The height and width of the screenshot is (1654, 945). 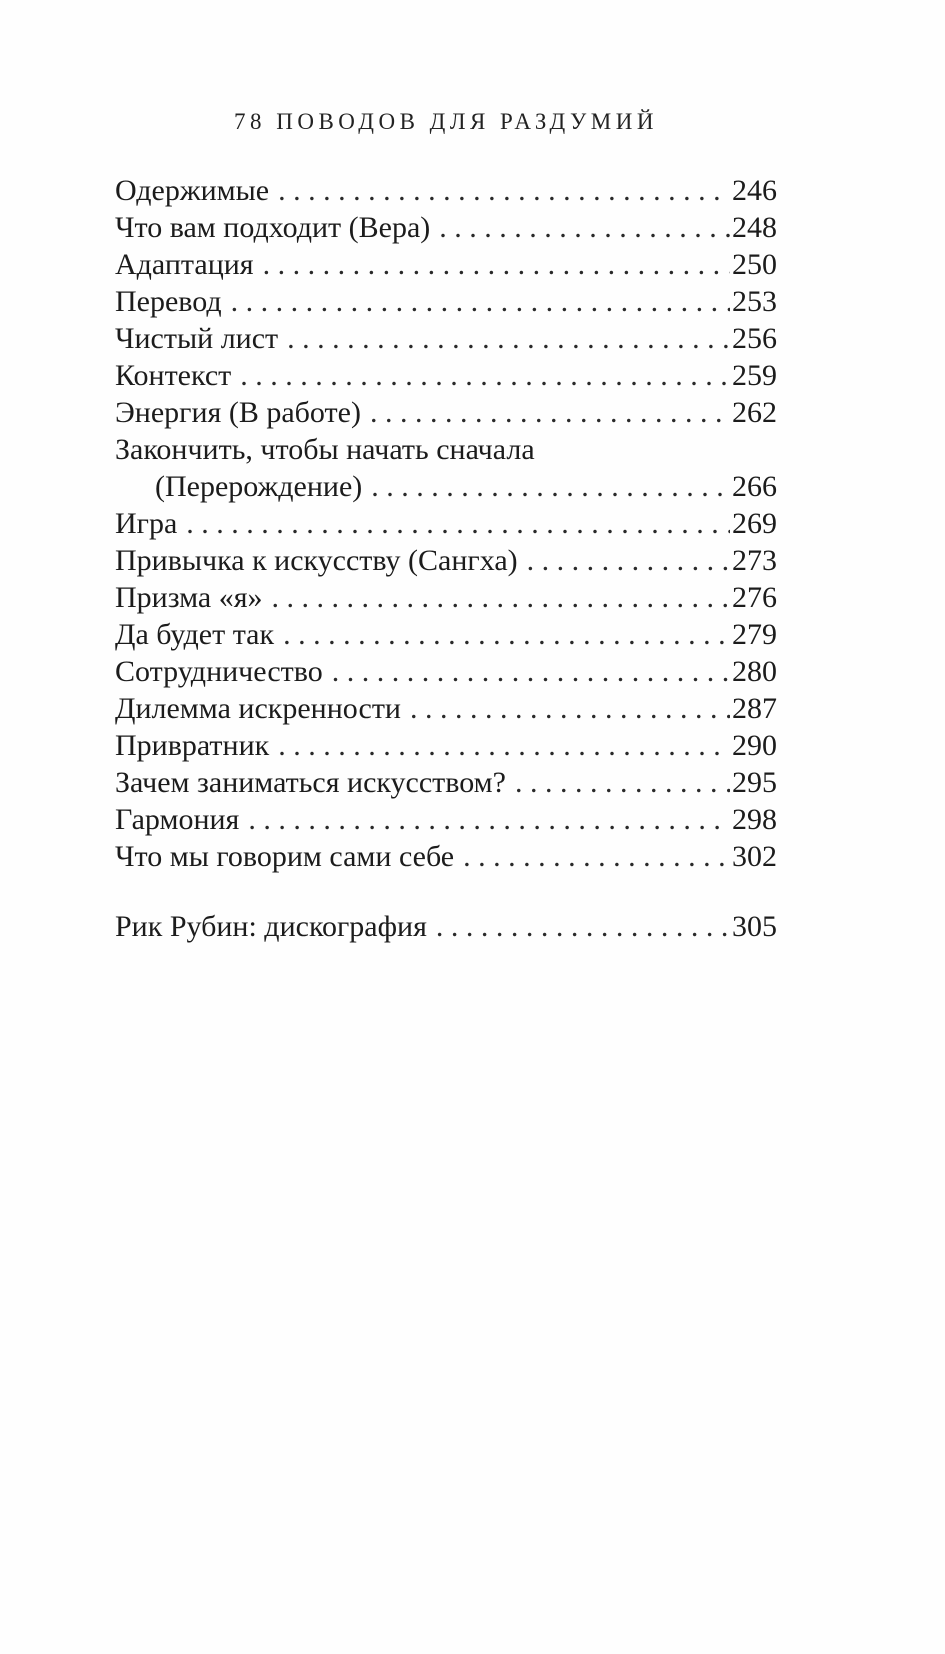 I want to click on toc-entry: Да будет так 279, so click(x=446, y=634).